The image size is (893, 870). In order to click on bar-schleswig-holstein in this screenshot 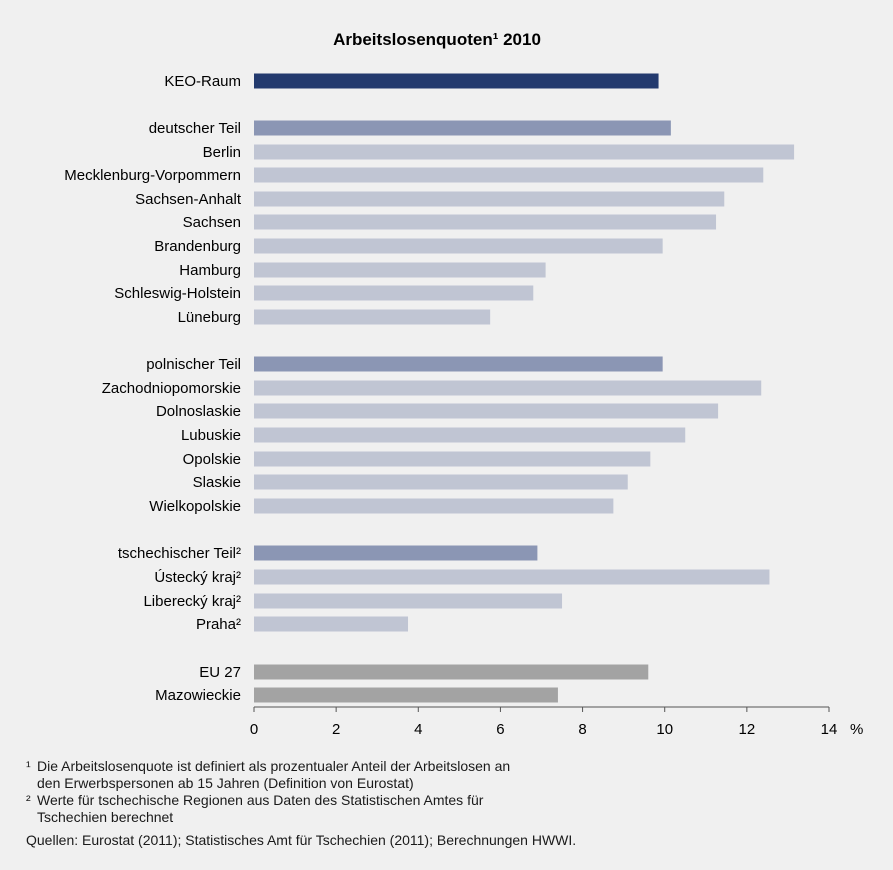, I will do `click(394, 293)`.